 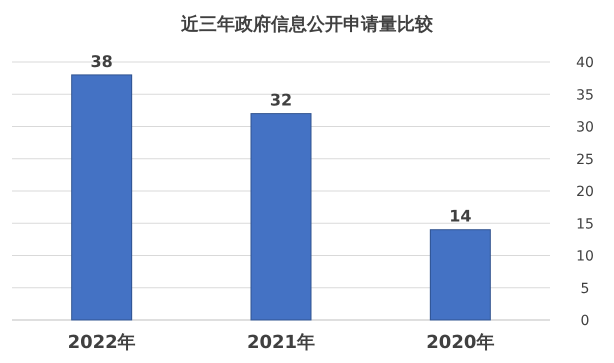 What do you see at coordinates (585, 288) in the screenshot?
I see `y-tick-label: 5` at bounding box center [585, 288].